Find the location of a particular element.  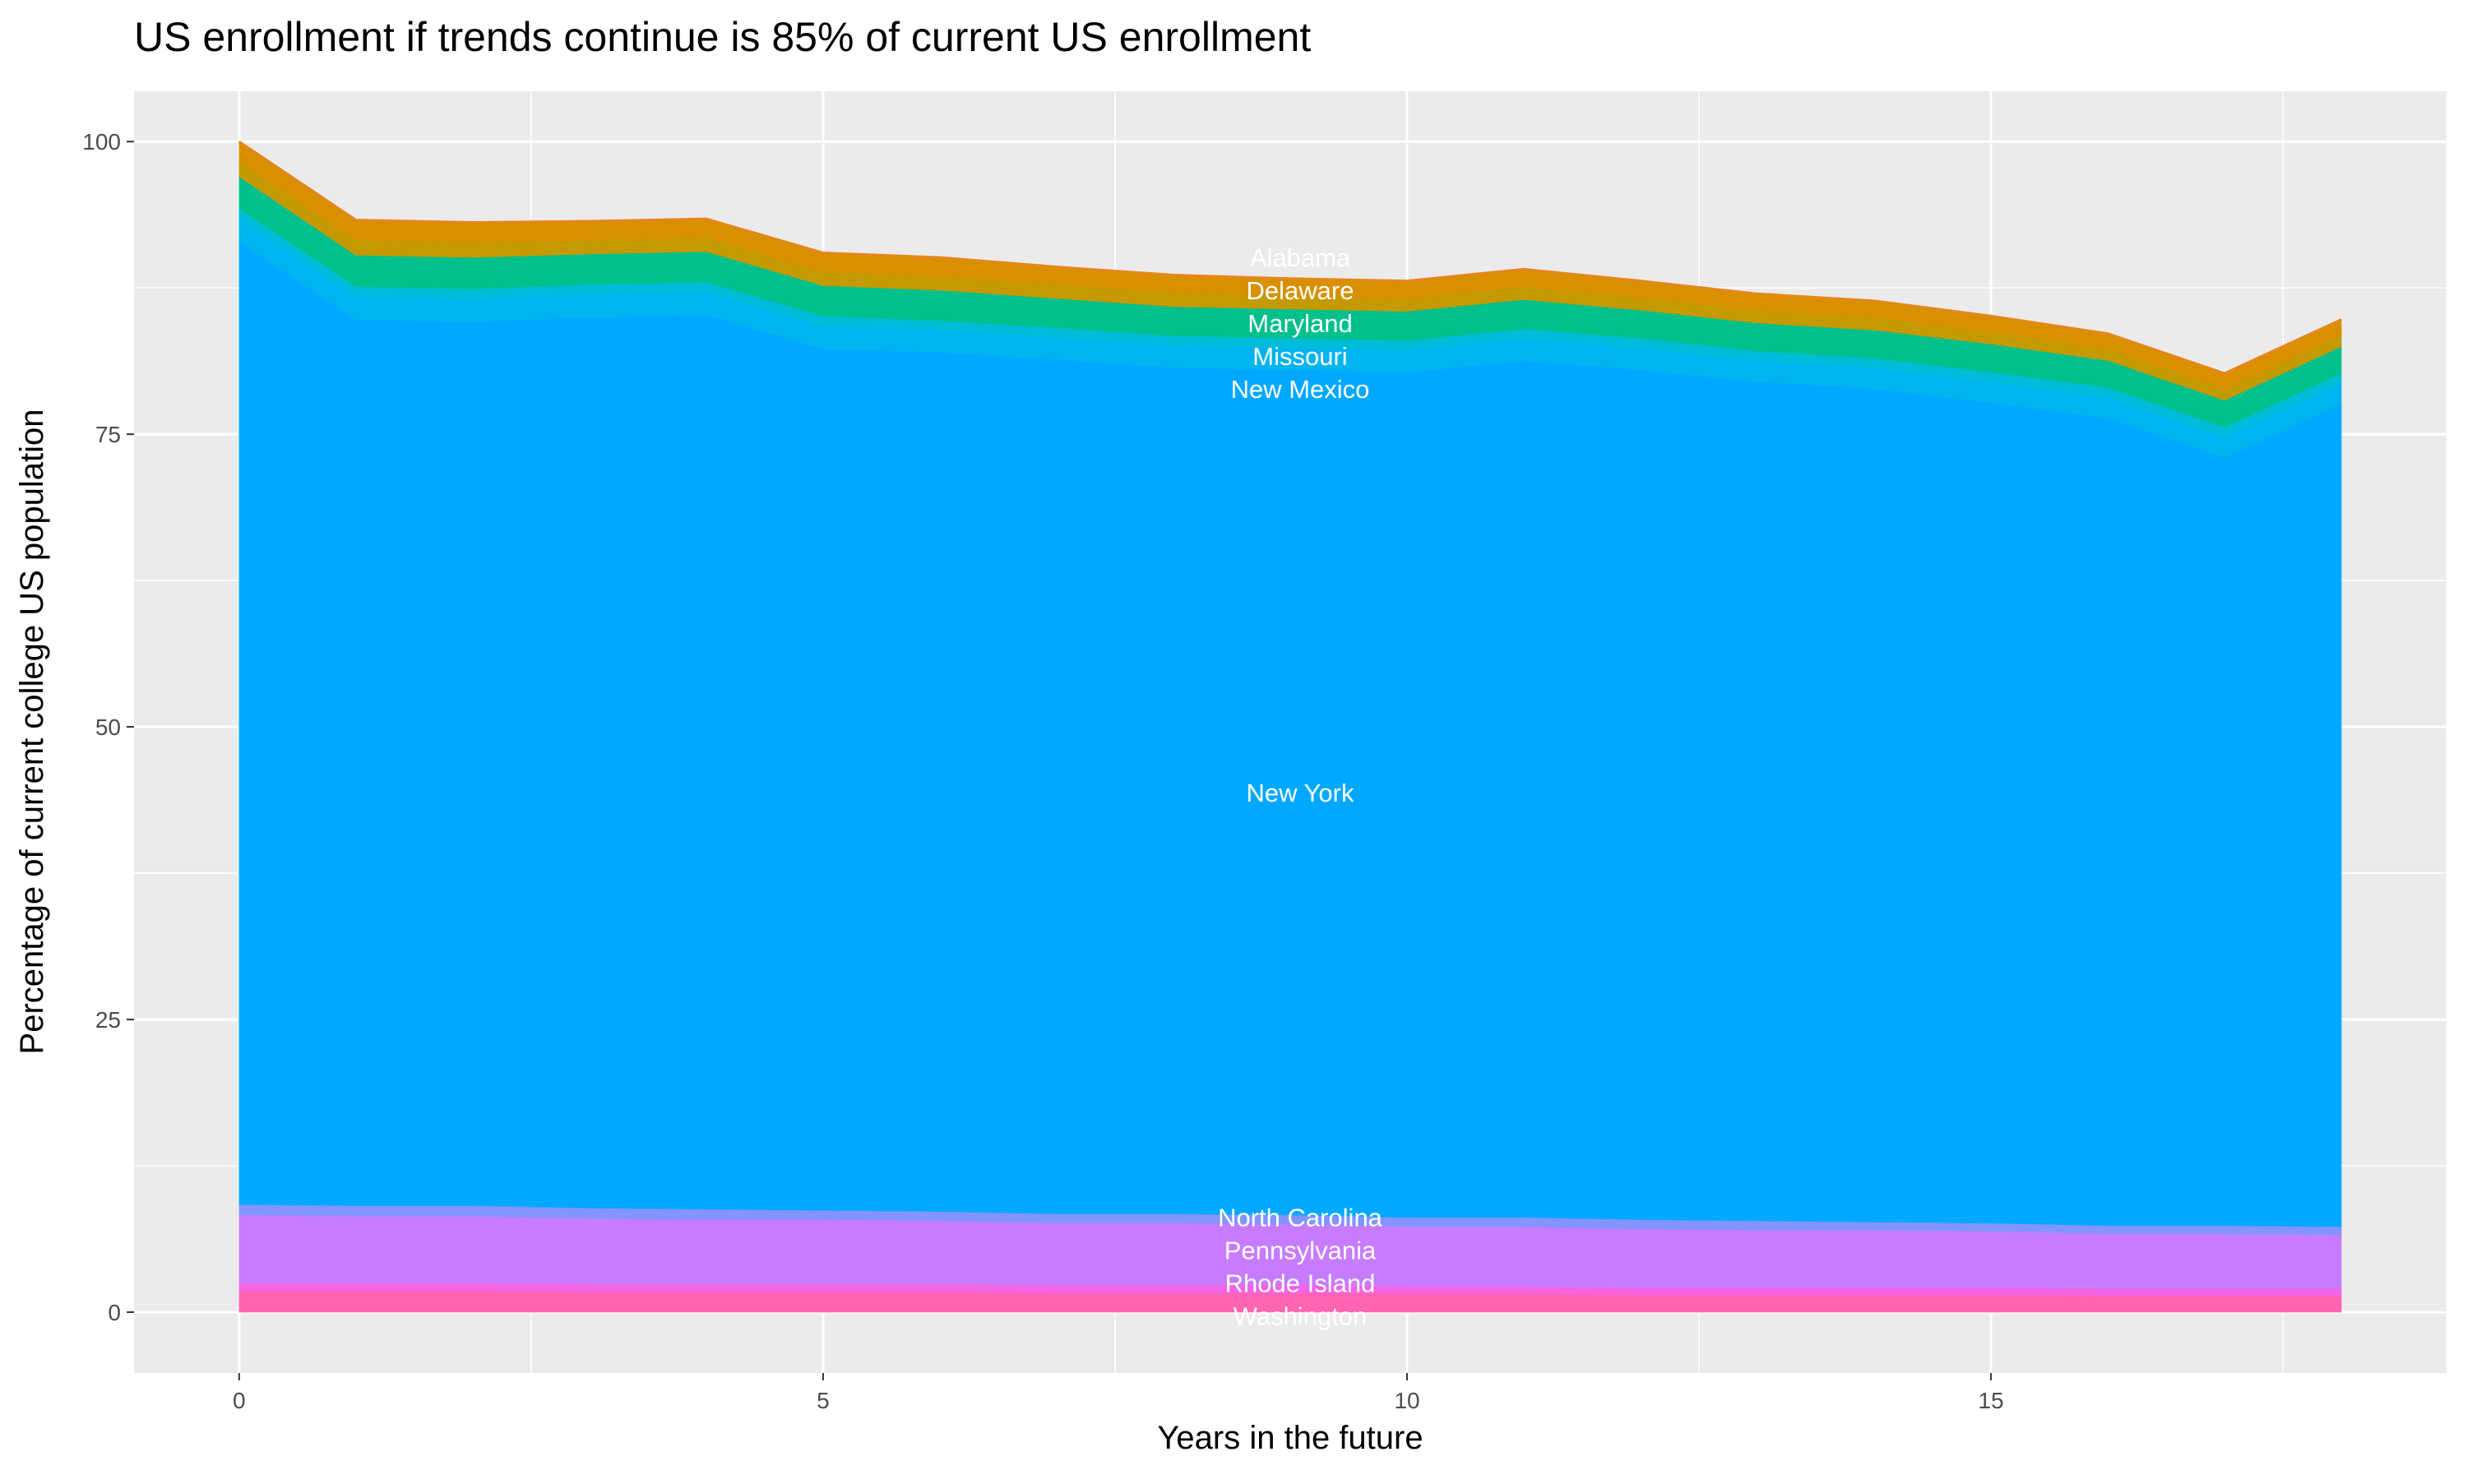

area-top-edge is located at coordinates (1290, 257).